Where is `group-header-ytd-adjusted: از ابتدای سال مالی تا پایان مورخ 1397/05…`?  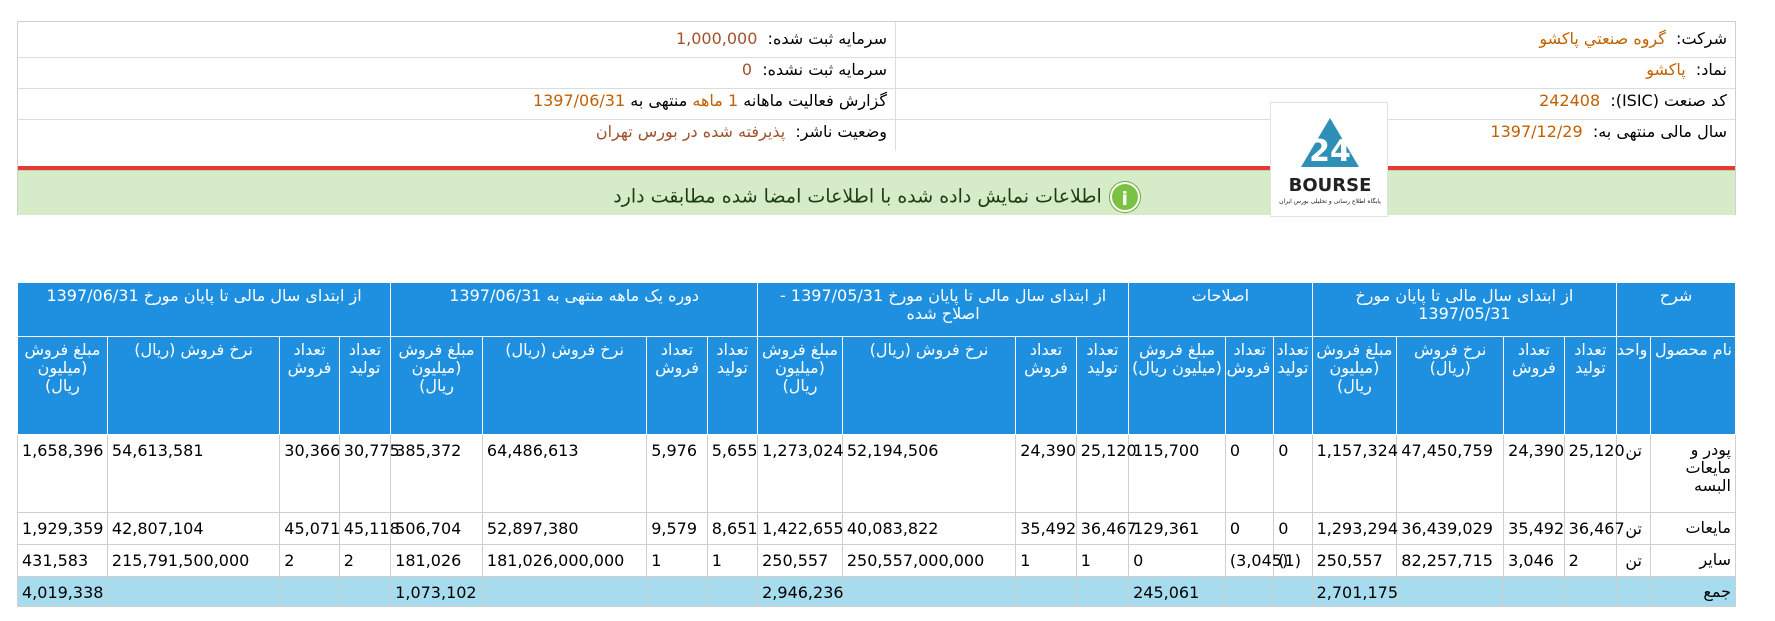
group-header-ytd-adjusted: از ابتدای سال مالی تا پایان مورخ 1397/05… is located at coordinates (943, 309).